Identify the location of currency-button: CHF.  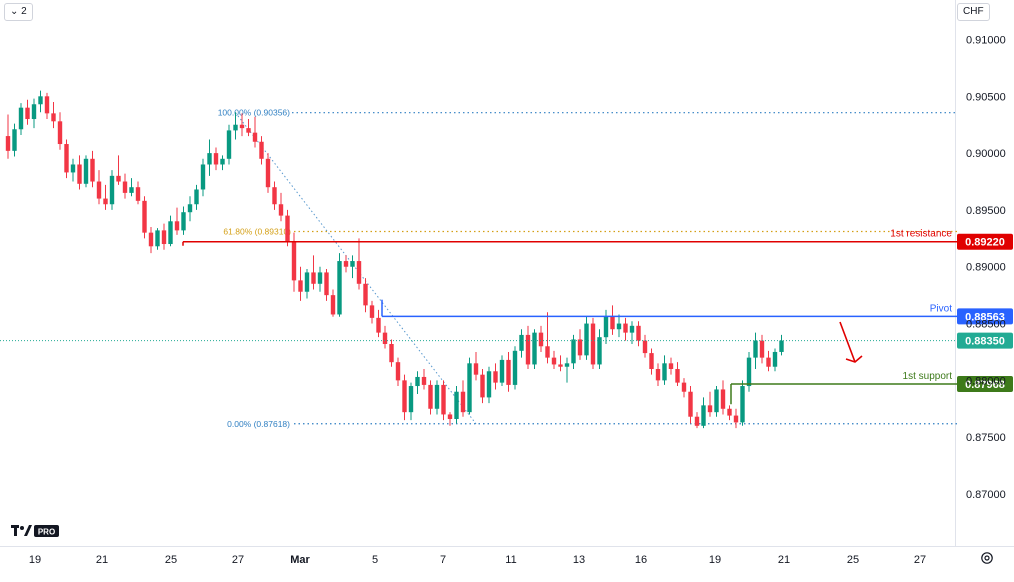
(973, 12).